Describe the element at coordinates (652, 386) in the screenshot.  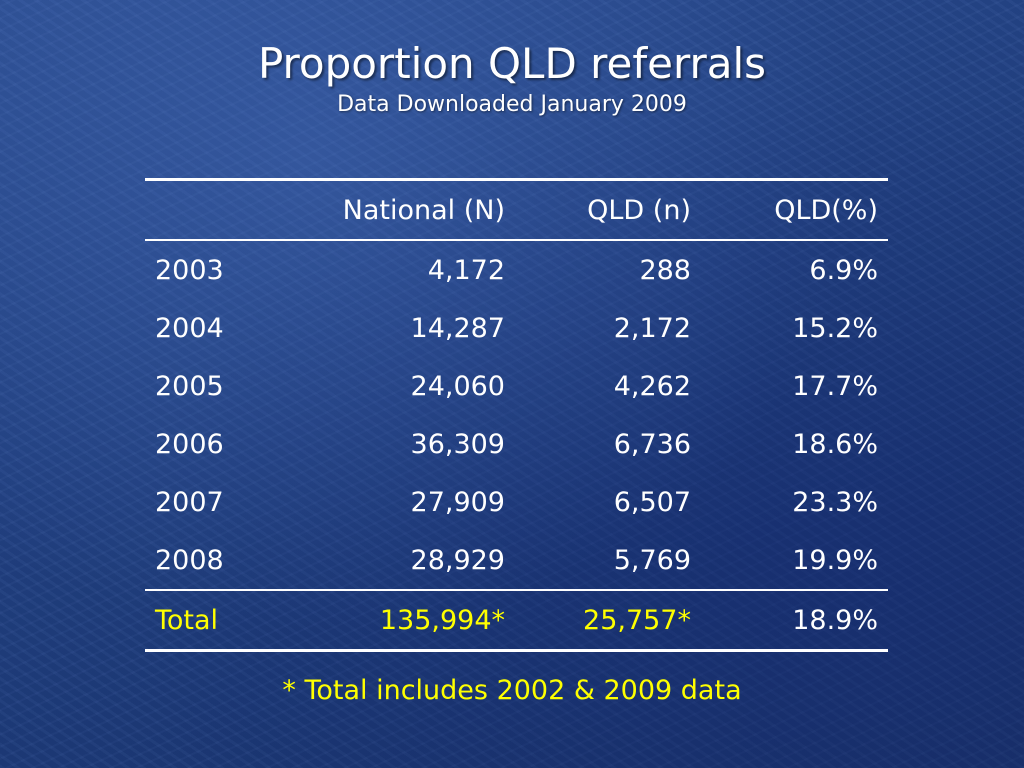
I see `qld-count-cell: 4,262` at that location.